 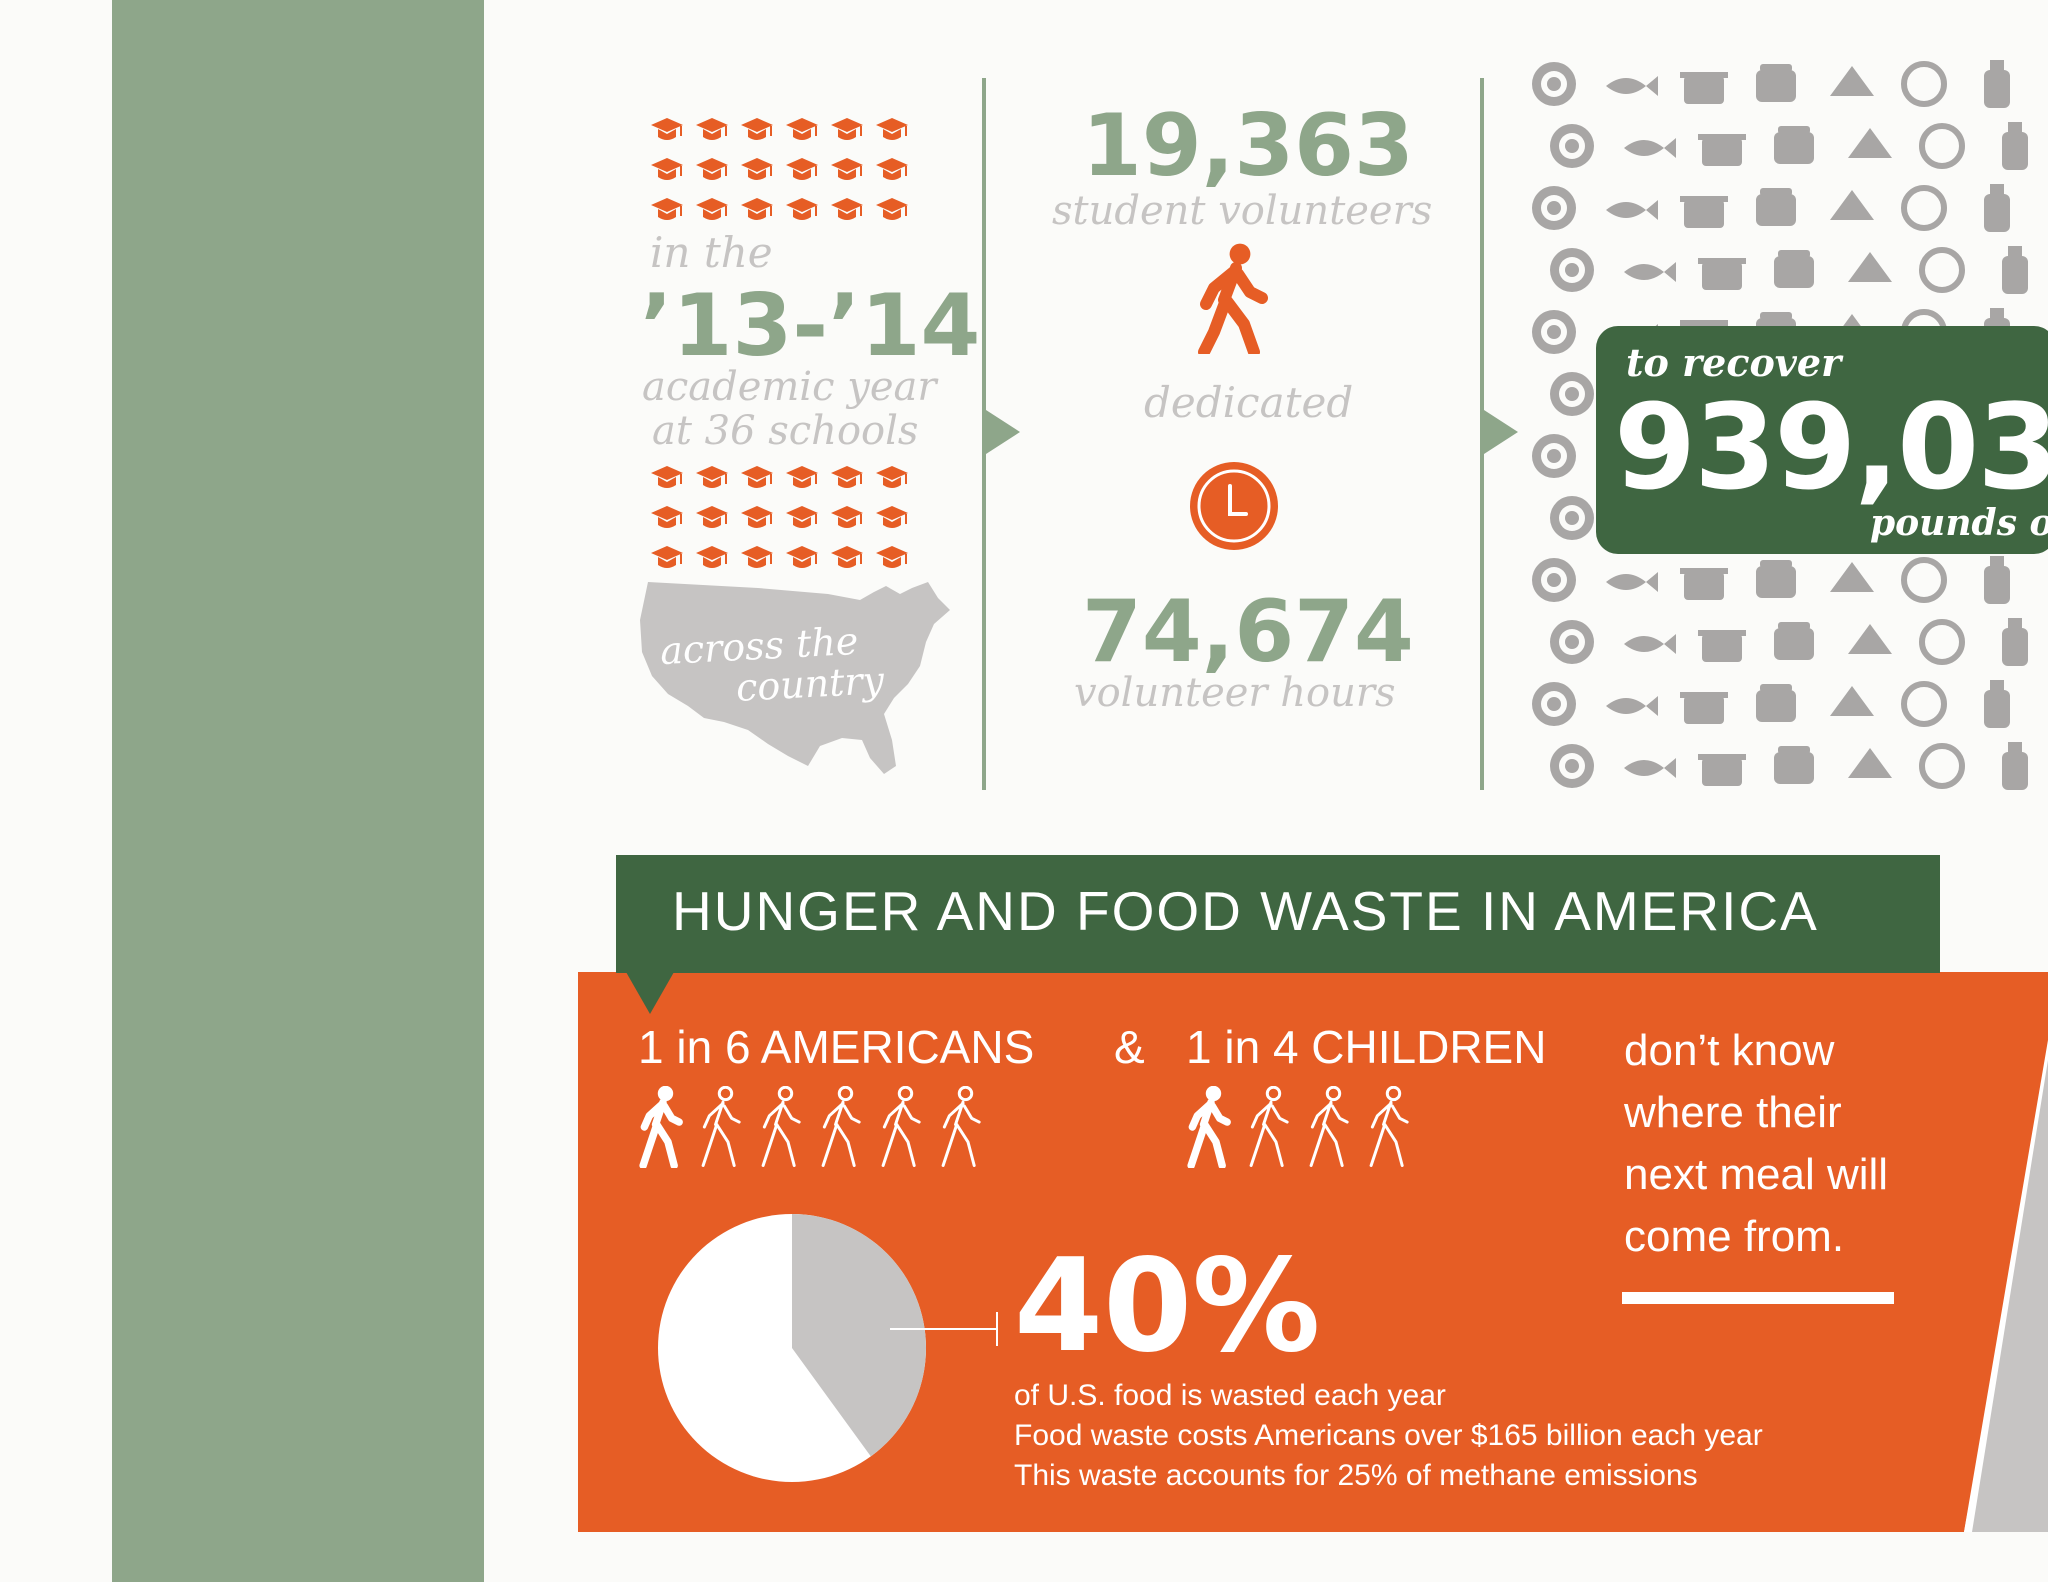 I want to click on section-banner: HUNGER AND FOOD WASTE IN AMERICA, so click(x=1278, y=914).